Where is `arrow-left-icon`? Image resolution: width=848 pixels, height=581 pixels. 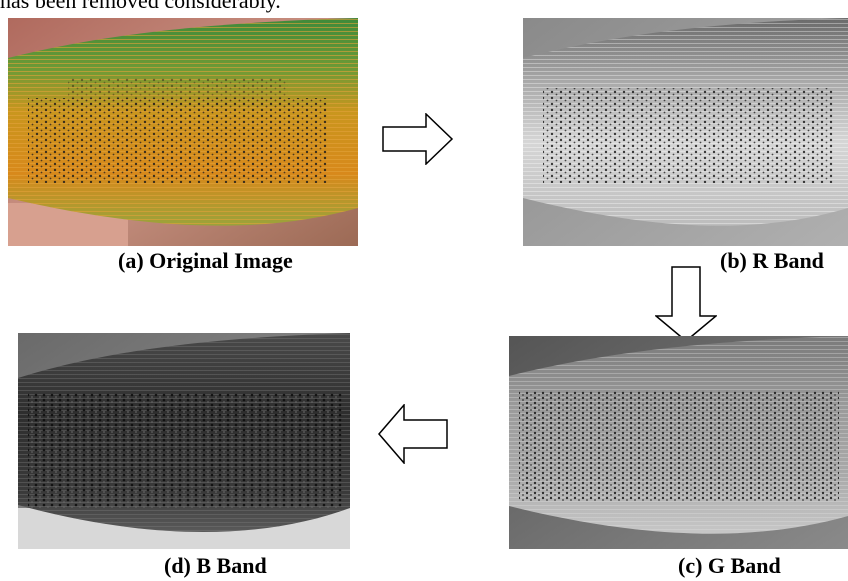 arrow-left-icon is located at coordinates (413, 434).